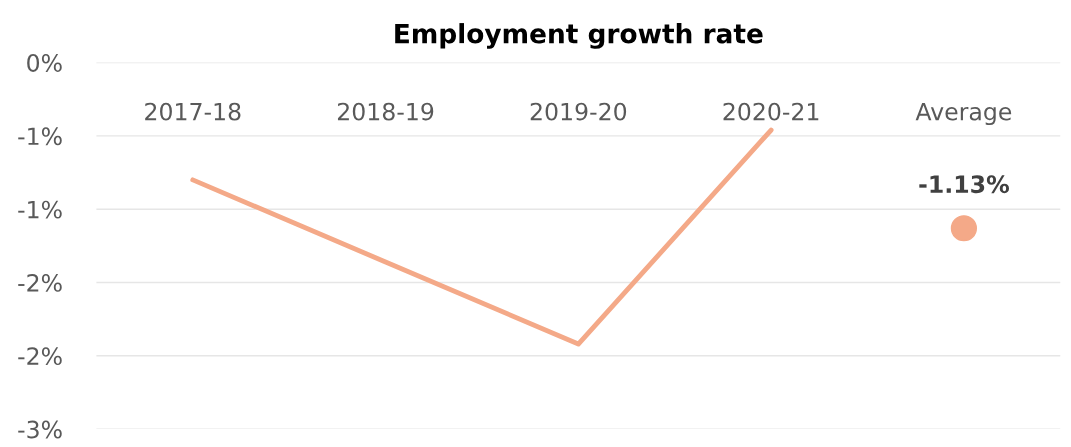 The height and width of the screenshot is (447, 1071). I want to click on x-tick-label: 2018-19, so click(385, 111).